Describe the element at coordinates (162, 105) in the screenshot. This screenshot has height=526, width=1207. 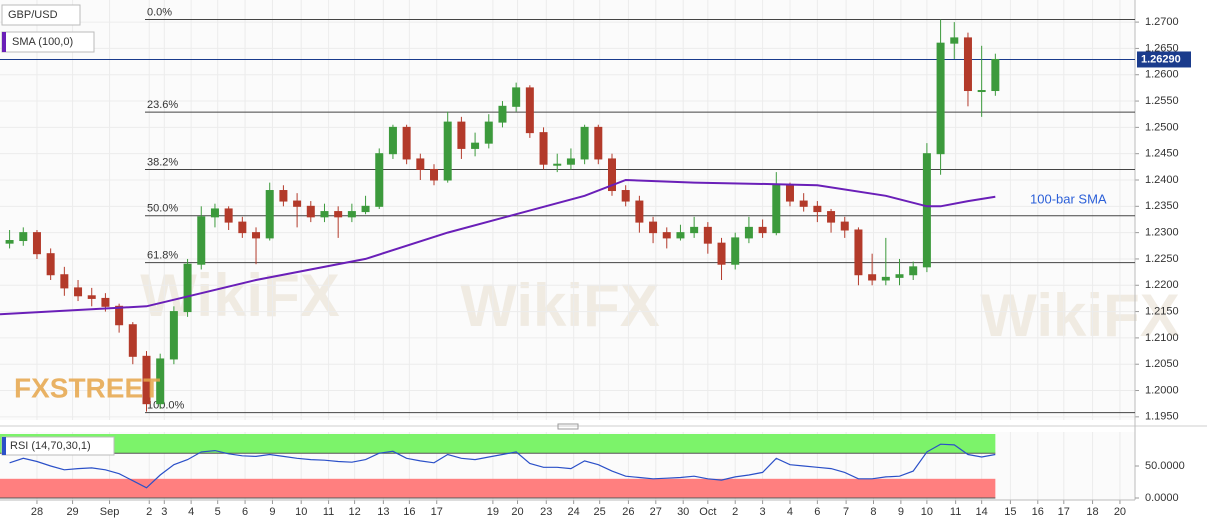
I see `fib-label: 23.6%` at that location.